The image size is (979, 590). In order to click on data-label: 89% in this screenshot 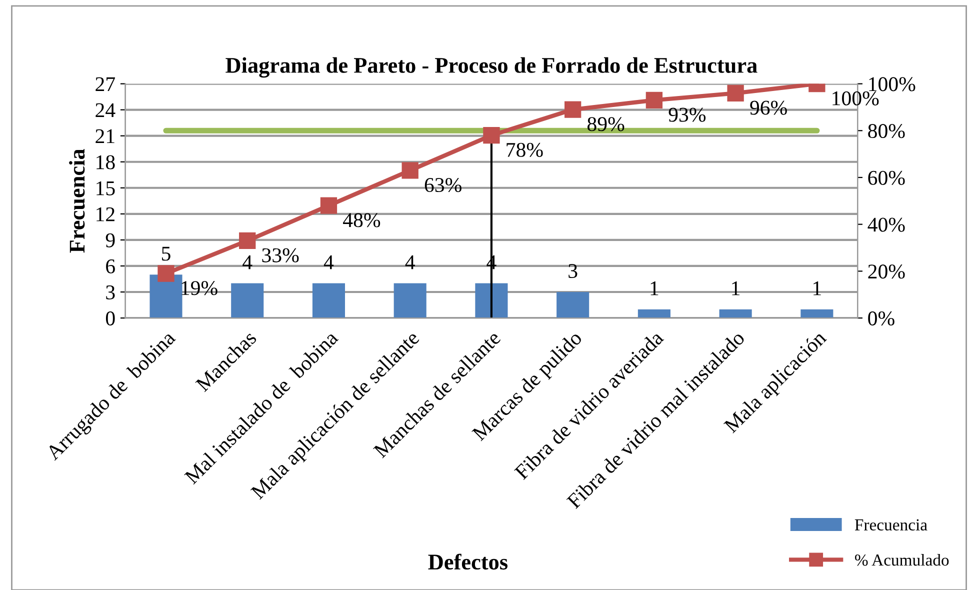, I will do `click(606, 124)`.